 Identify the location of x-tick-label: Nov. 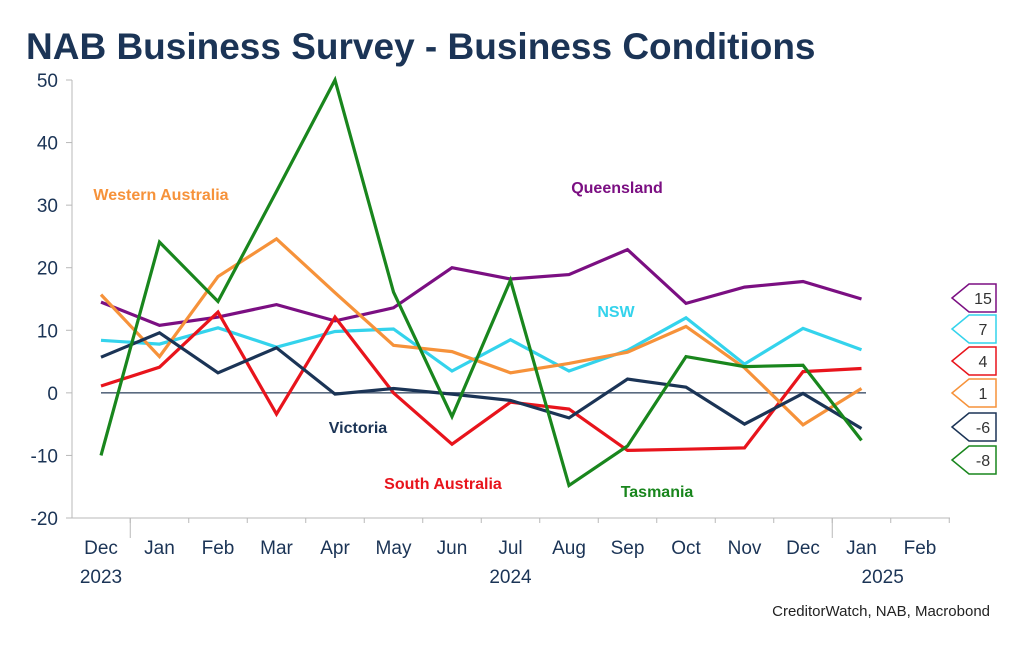
(745, 548).